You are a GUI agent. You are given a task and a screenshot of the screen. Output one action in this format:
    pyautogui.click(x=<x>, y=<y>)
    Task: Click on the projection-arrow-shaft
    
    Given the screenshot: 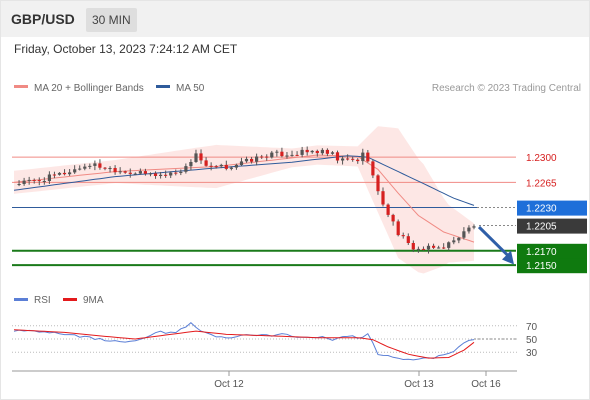 What is the action you would take?
    pyautogui.click(x=494, y=241)
    